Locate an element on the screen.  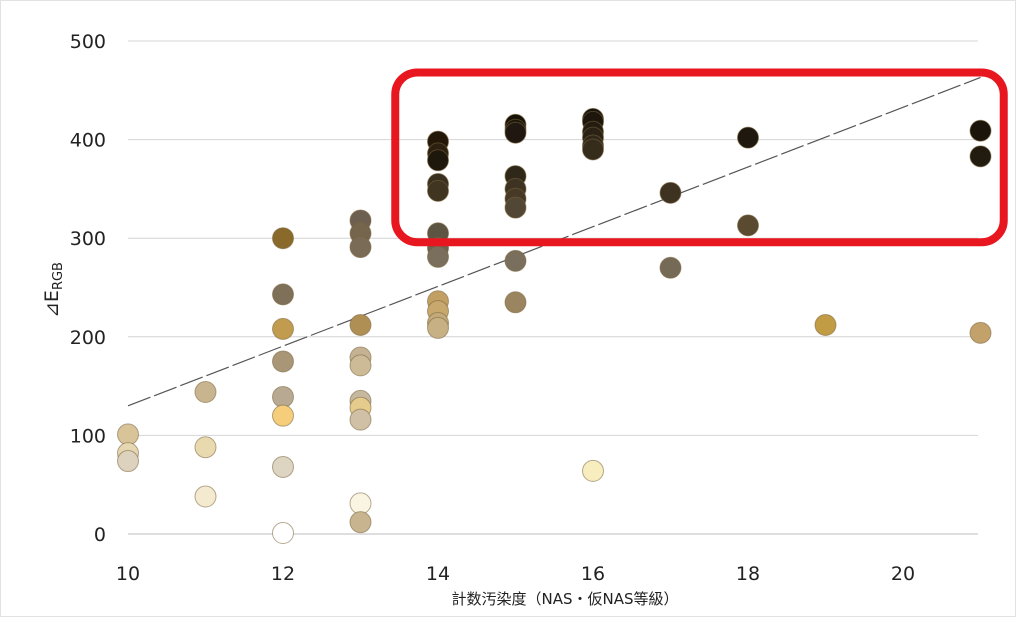
x-tick-label-20: 20 is located at coordinates (903, 574).